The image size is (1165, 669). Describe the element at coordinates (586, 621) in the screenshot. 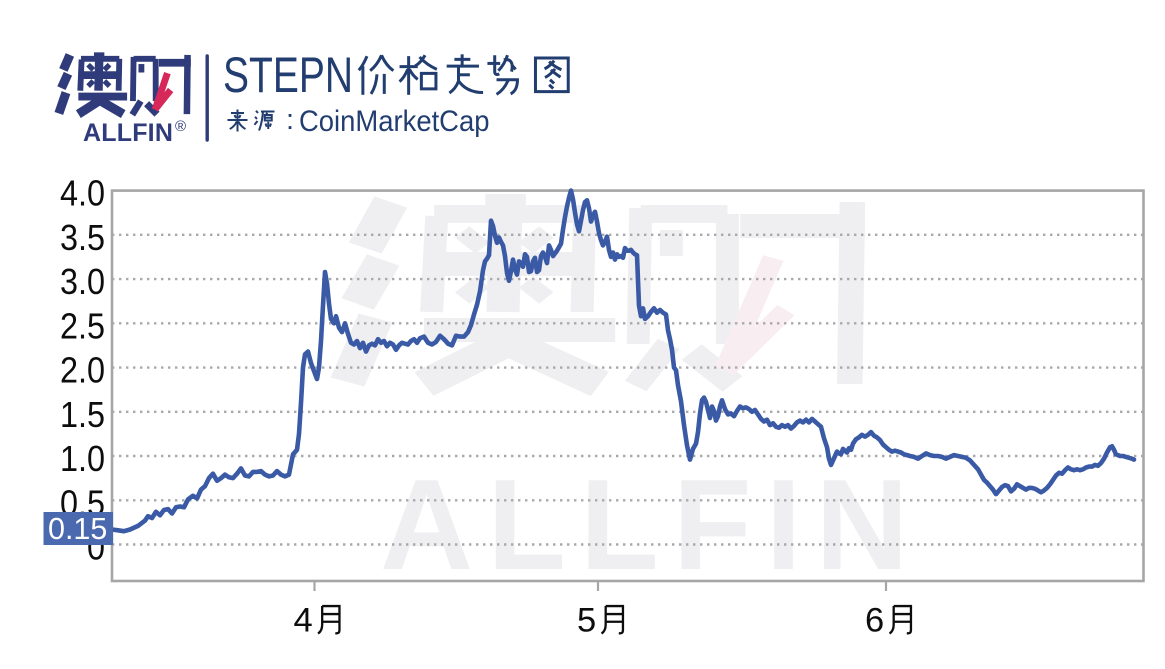

I see `svg-text: 5` at that location.